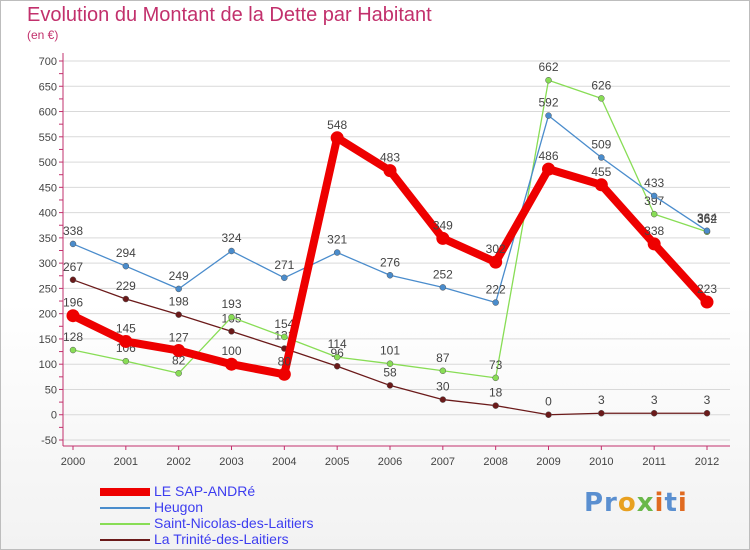 This screenshot has width=750, height=550. I want to click on data-label: 114, so click(337, 344).